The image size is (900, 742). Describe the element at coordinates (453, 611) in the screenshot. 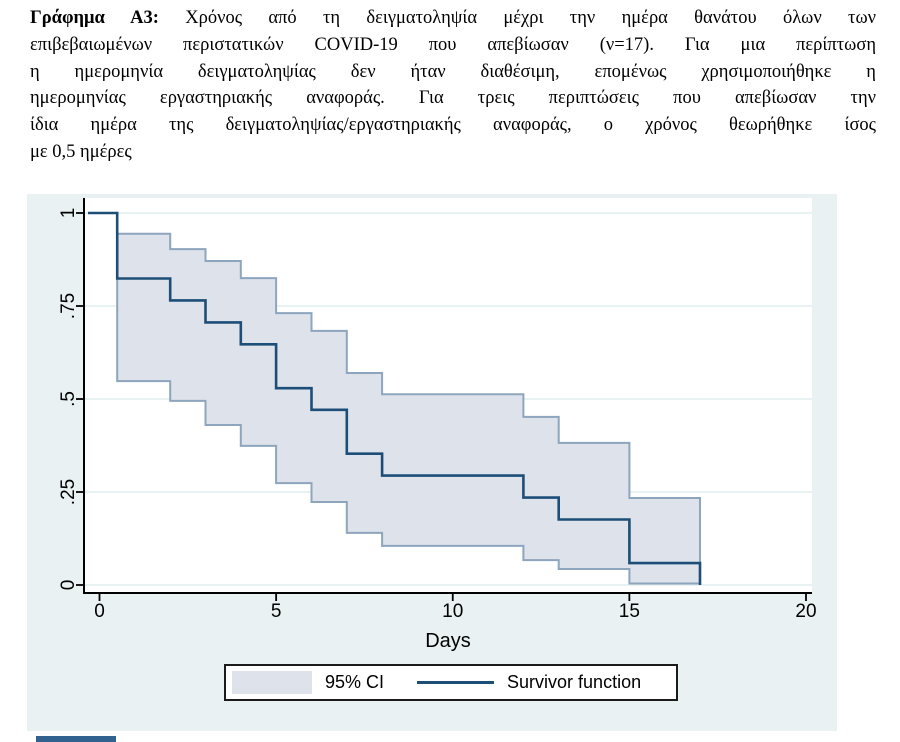

I see `x-tick-label: 10` at that location.